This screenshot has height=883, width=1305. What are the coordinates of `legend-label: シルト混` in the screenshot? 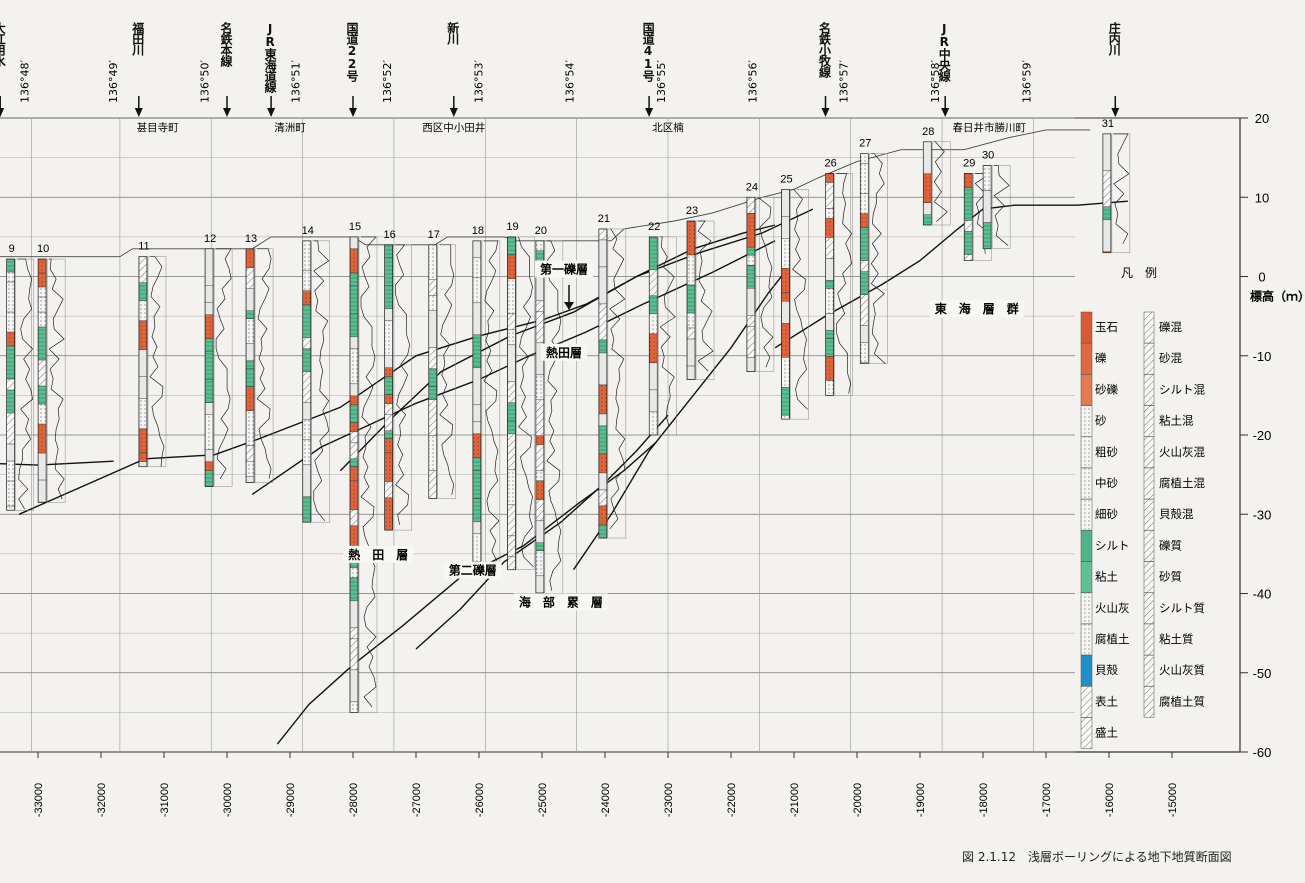 It's located at (1182, 389).